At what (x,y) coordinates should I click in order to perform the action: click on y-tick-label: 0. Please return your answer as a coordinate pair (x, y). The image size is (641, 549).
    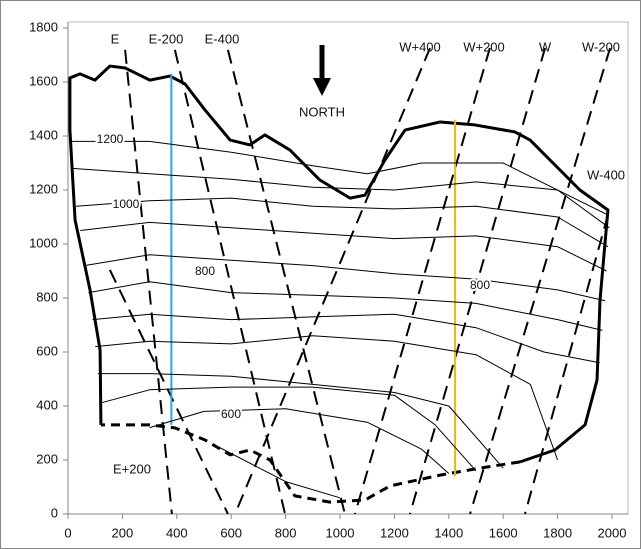
    Looking at the image, I should click on (54, 512).